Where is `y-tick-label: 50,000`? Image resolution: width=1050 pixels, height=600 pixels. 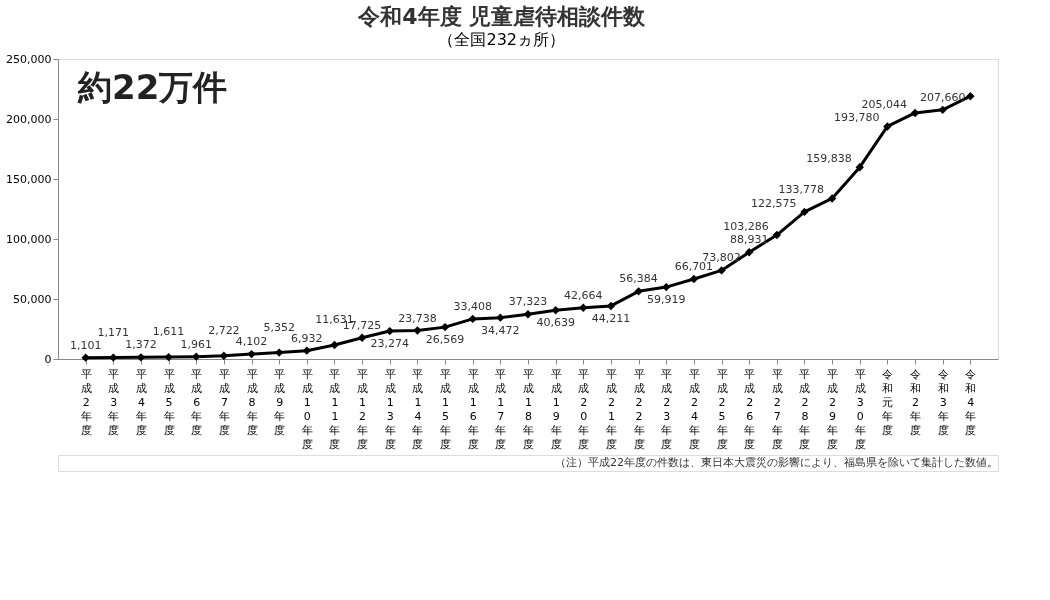 y-tick-label: 50,000 is located at coordinates (32, 299).